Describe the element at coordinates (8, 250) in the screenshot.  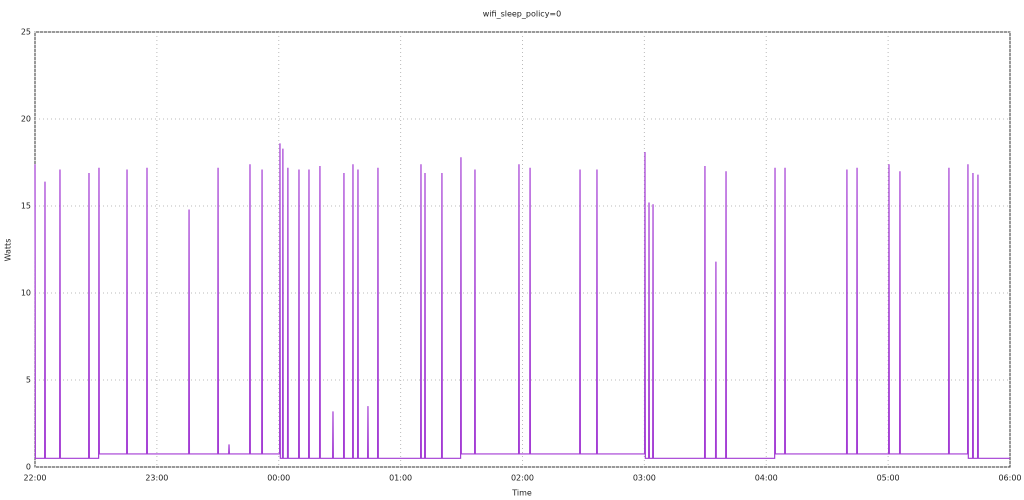
I see `y-axis-label: Watts` at that location.